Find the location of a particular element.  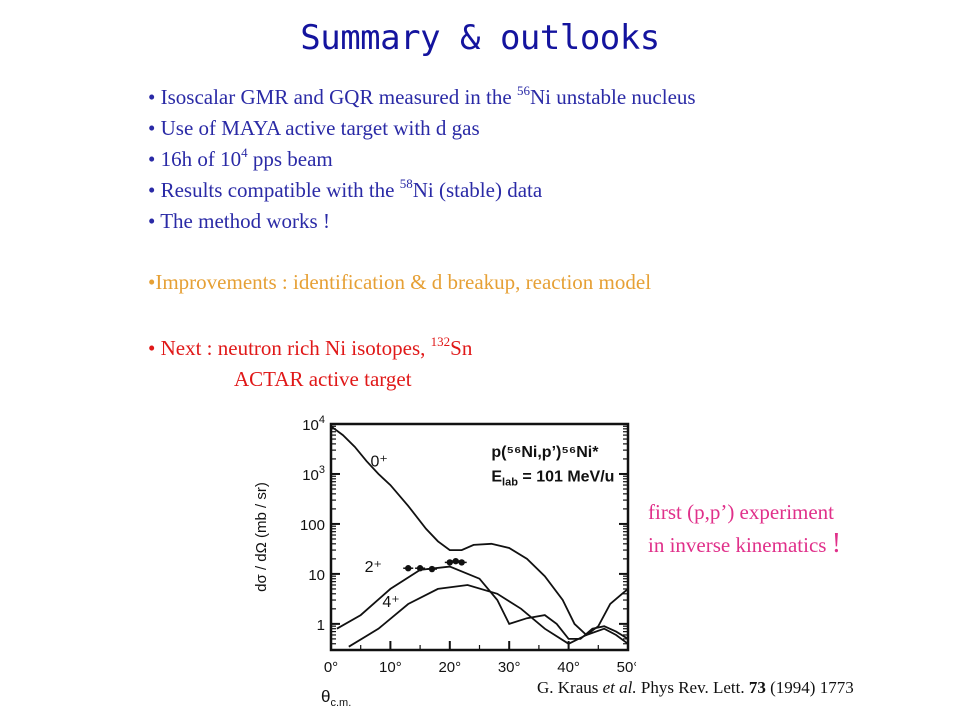

y-tick-label: 10³ is located at coordinates (313, 474).